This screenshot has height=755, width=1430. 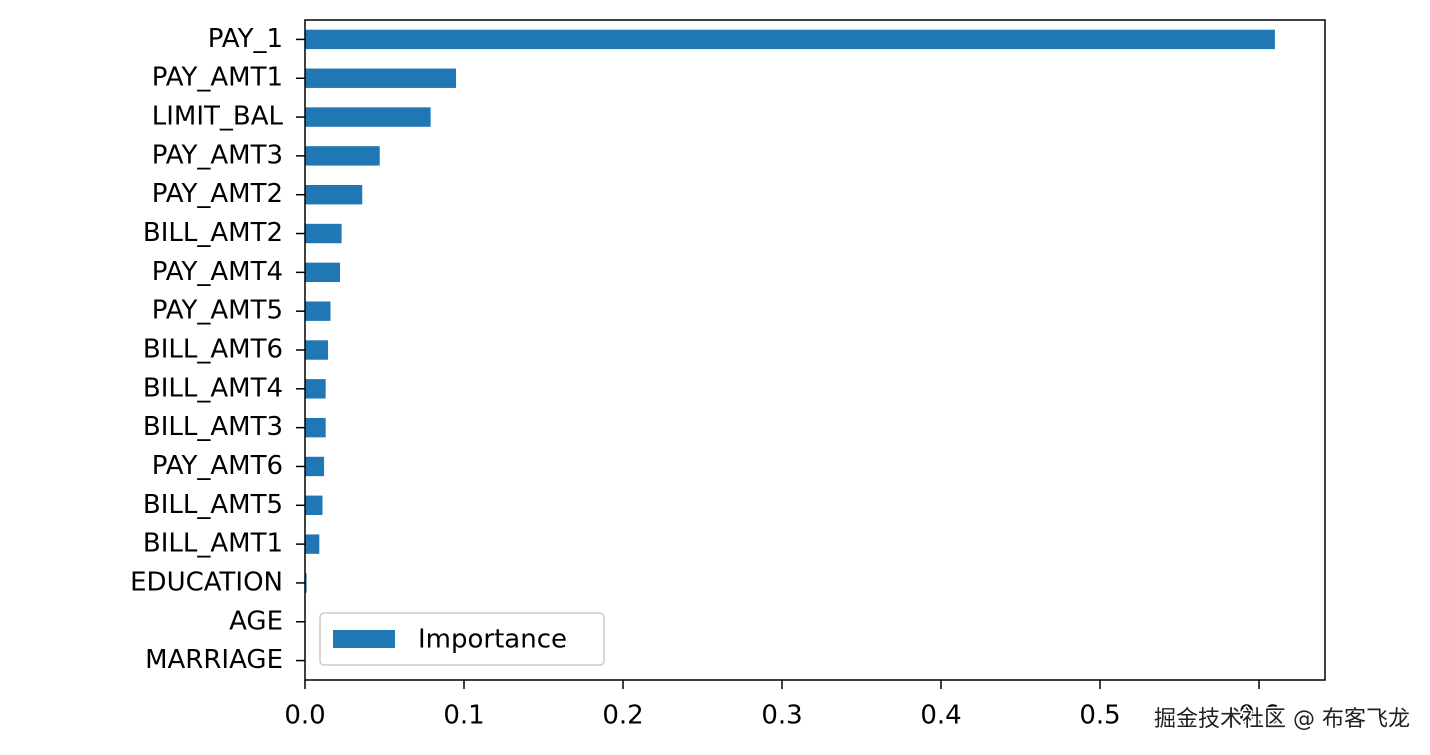 What do you see at coordinates (213, 427) in the screenshot?
I see `y-tick-label: BILL_AMT3` at bounding box center [213, 427].